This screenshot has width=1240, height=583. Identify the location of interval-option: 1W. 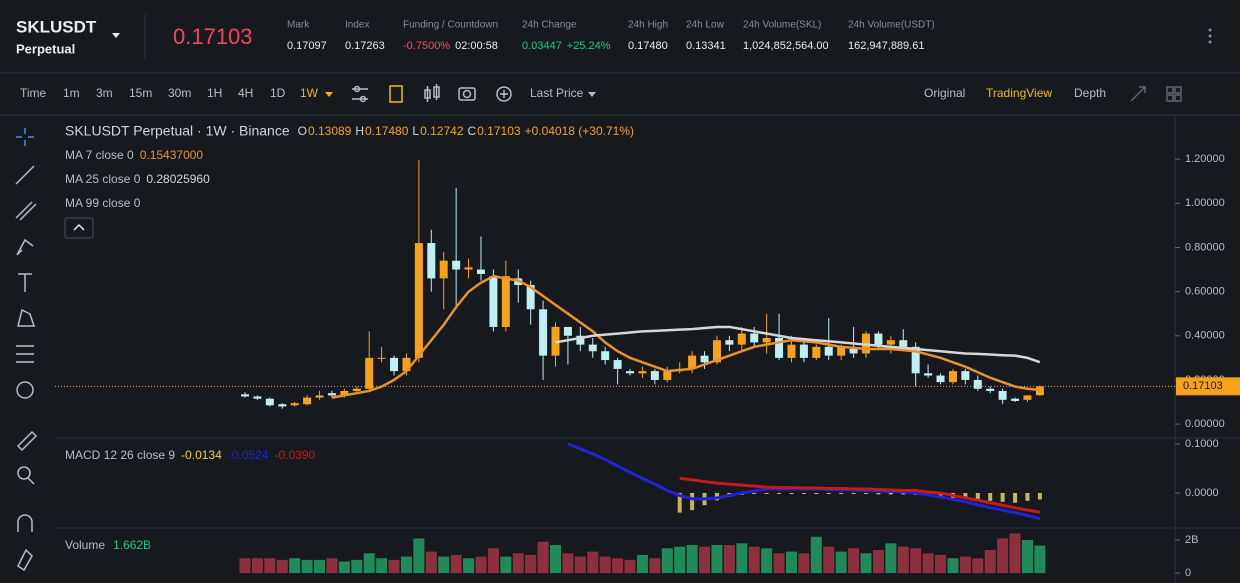
(309, 93).